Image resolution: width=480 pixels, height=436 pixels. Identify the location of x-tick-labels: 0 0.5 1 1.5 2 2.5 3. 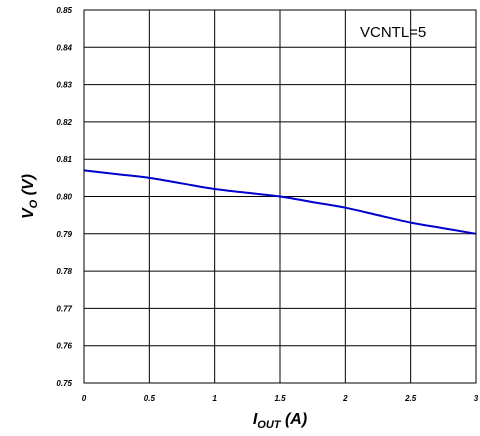
(280, 398).